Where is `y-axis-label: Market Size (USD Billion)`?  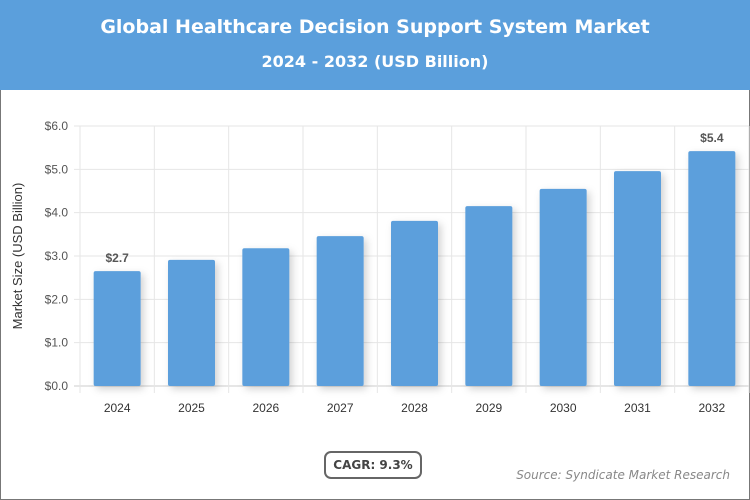 y-axis-label: Market Size (USD Billion) is located at coordinates (17, 256).